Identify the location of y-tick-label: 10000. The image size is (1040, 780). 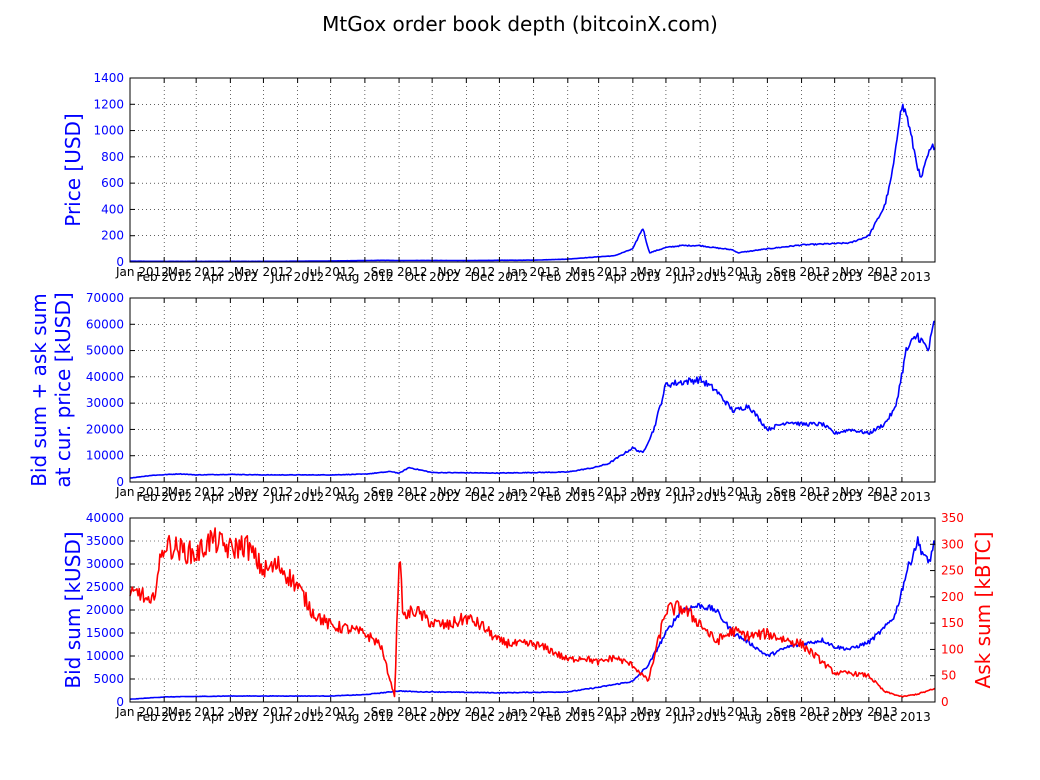
(105, 456).